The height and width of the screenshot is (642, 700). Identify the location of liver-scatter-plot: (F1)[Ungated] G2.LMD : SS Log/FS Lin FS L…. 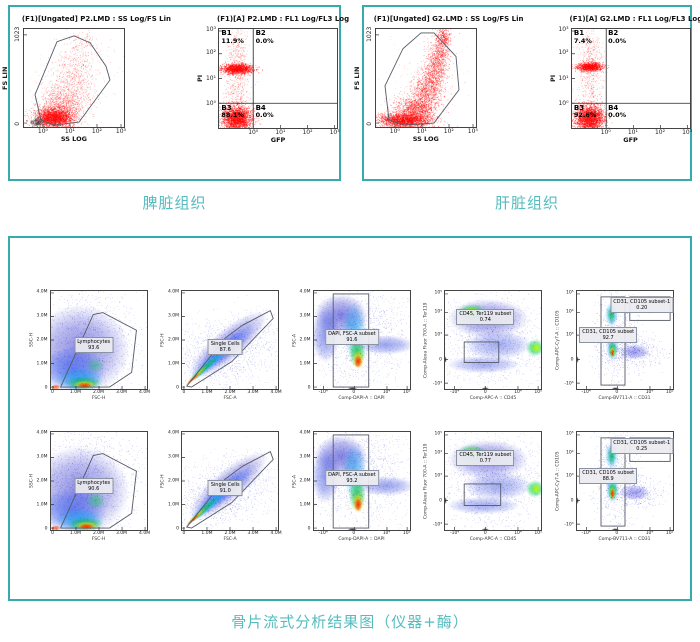
(438, 78).